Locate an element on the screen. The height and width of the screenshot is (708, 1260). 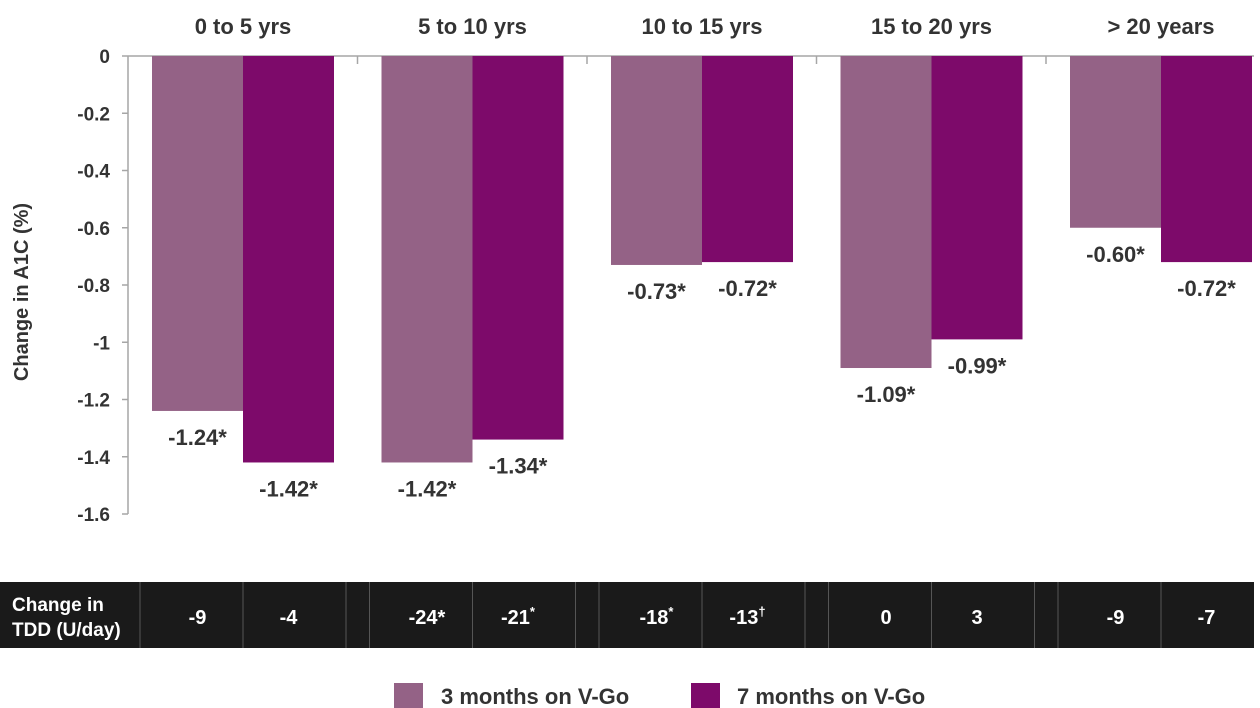
category-label: 0 to 5 yrs is located at coordinates (243, 26).